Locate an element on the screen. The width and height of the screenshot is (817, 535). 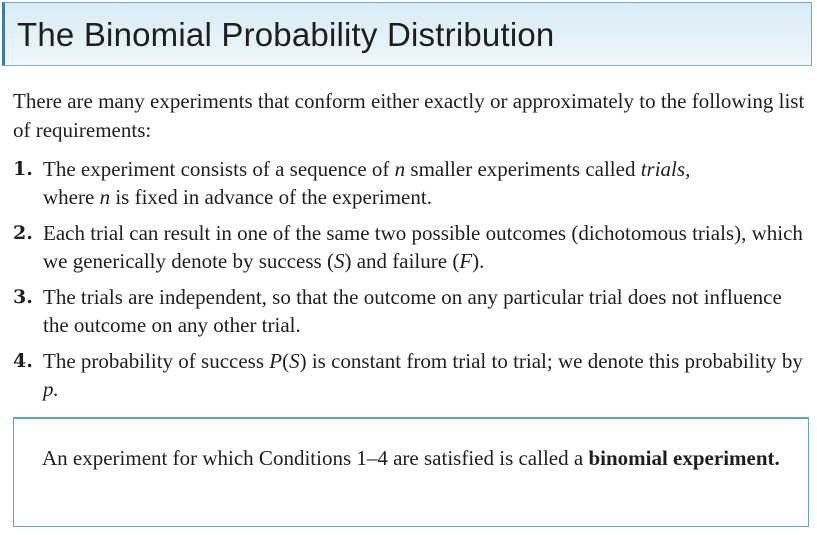
math-variable: P is located at coordinates (276, 361).